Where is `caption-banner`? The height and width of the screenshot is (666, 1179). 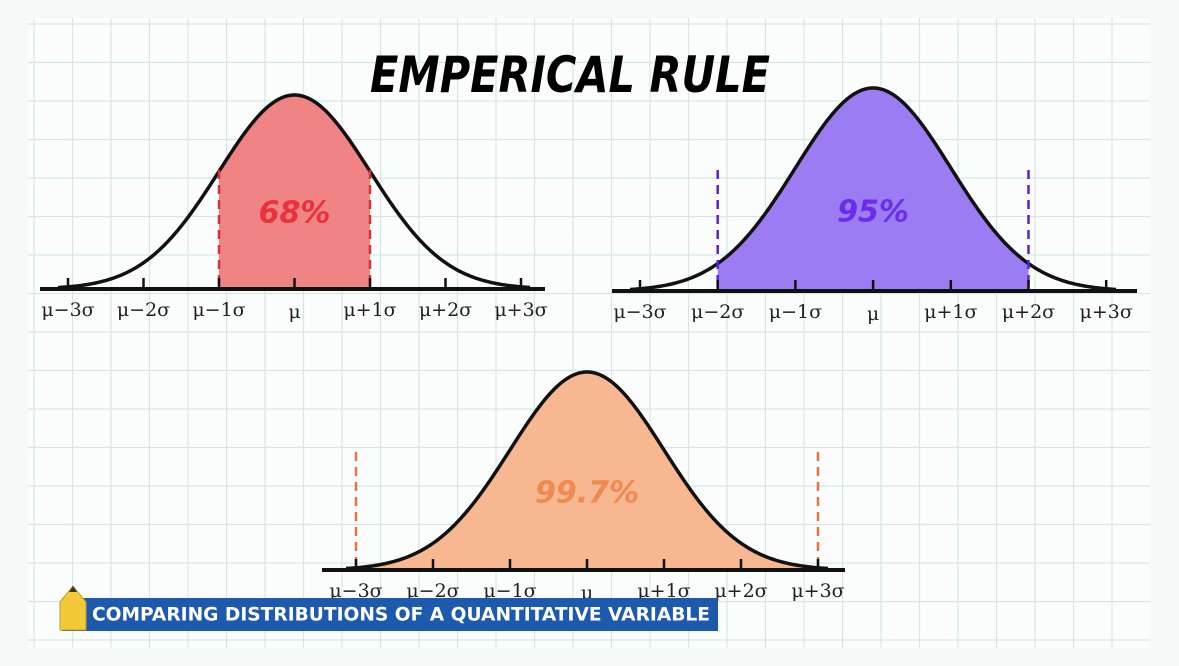
caption-banner is located at coordinates (390, 614).